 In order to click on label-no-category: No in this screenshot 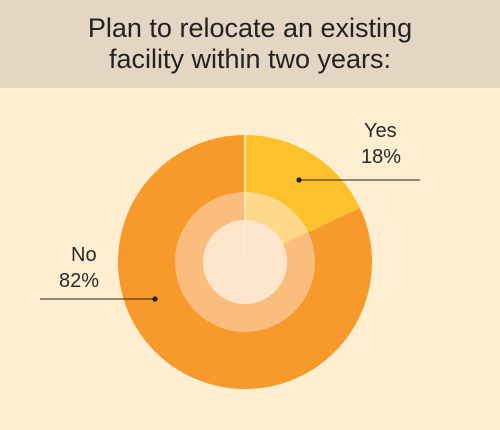, I will do `click(84, 255)`.